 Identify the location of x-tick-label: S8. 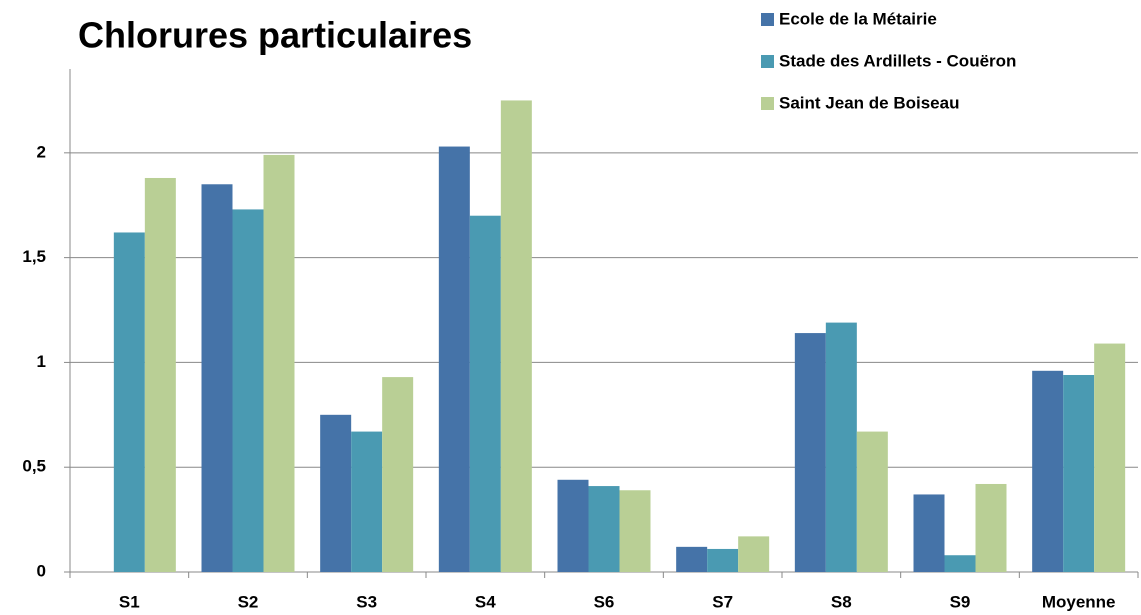
(841, 601).